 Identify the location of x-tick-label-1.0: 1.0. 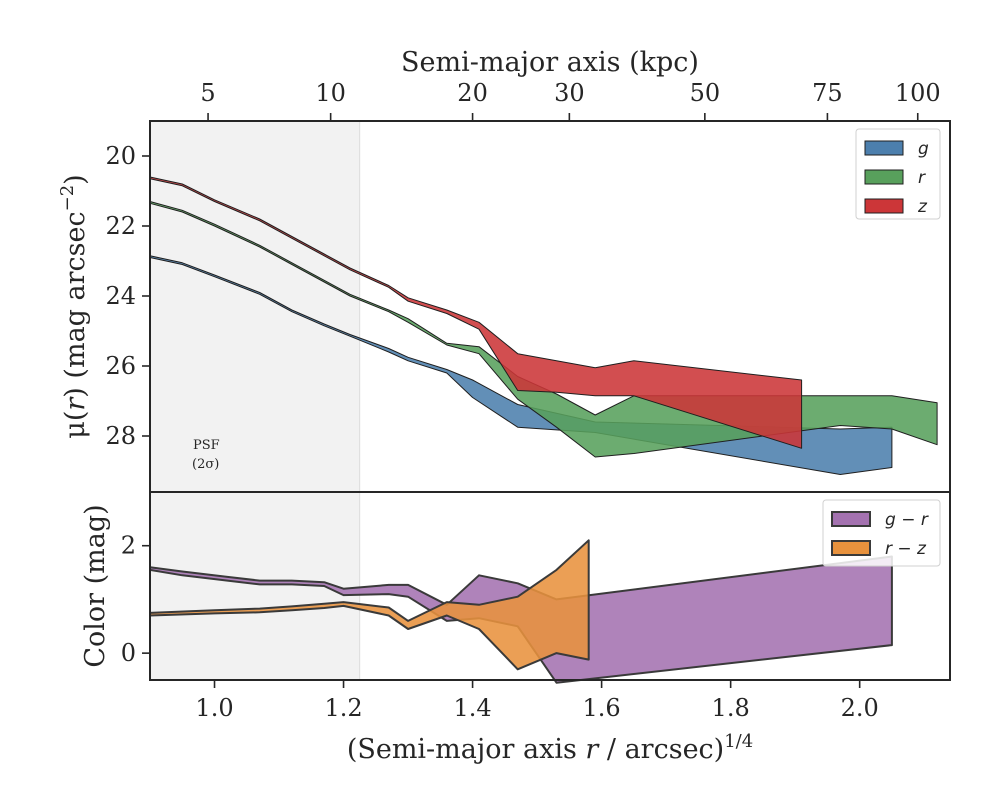
(214, 708).